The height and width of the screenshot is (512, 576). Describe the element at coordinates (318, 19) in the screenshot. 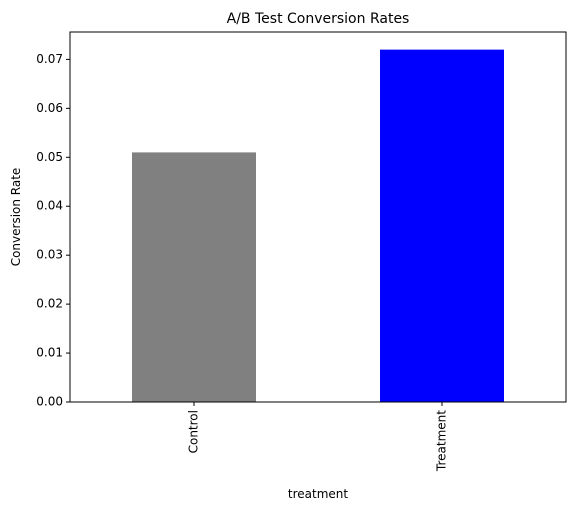

I see `chart-title: A/B Test Conversion Rates` at that location.